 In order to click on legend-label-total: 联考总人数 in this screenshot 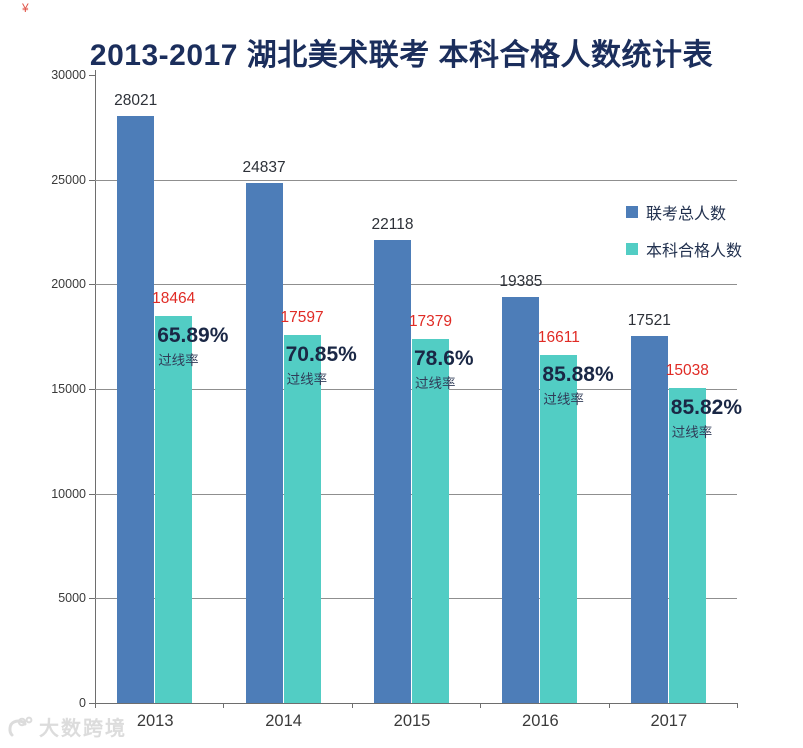, I will do `click(686, 214)`.